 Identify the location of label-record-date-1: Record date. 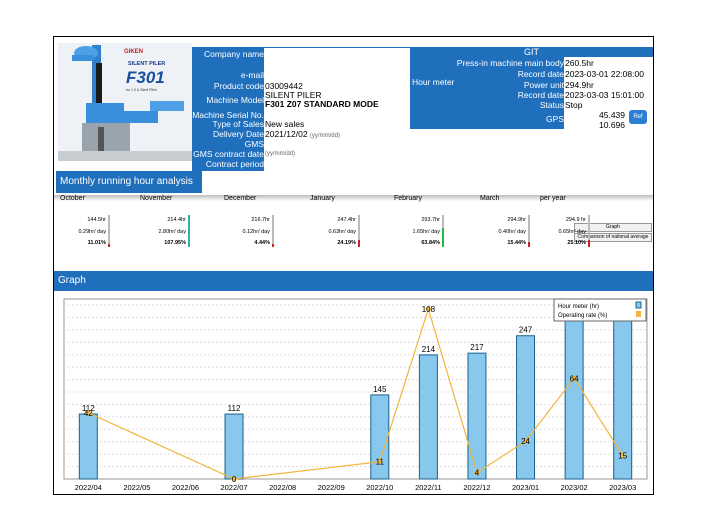
(540, 74).